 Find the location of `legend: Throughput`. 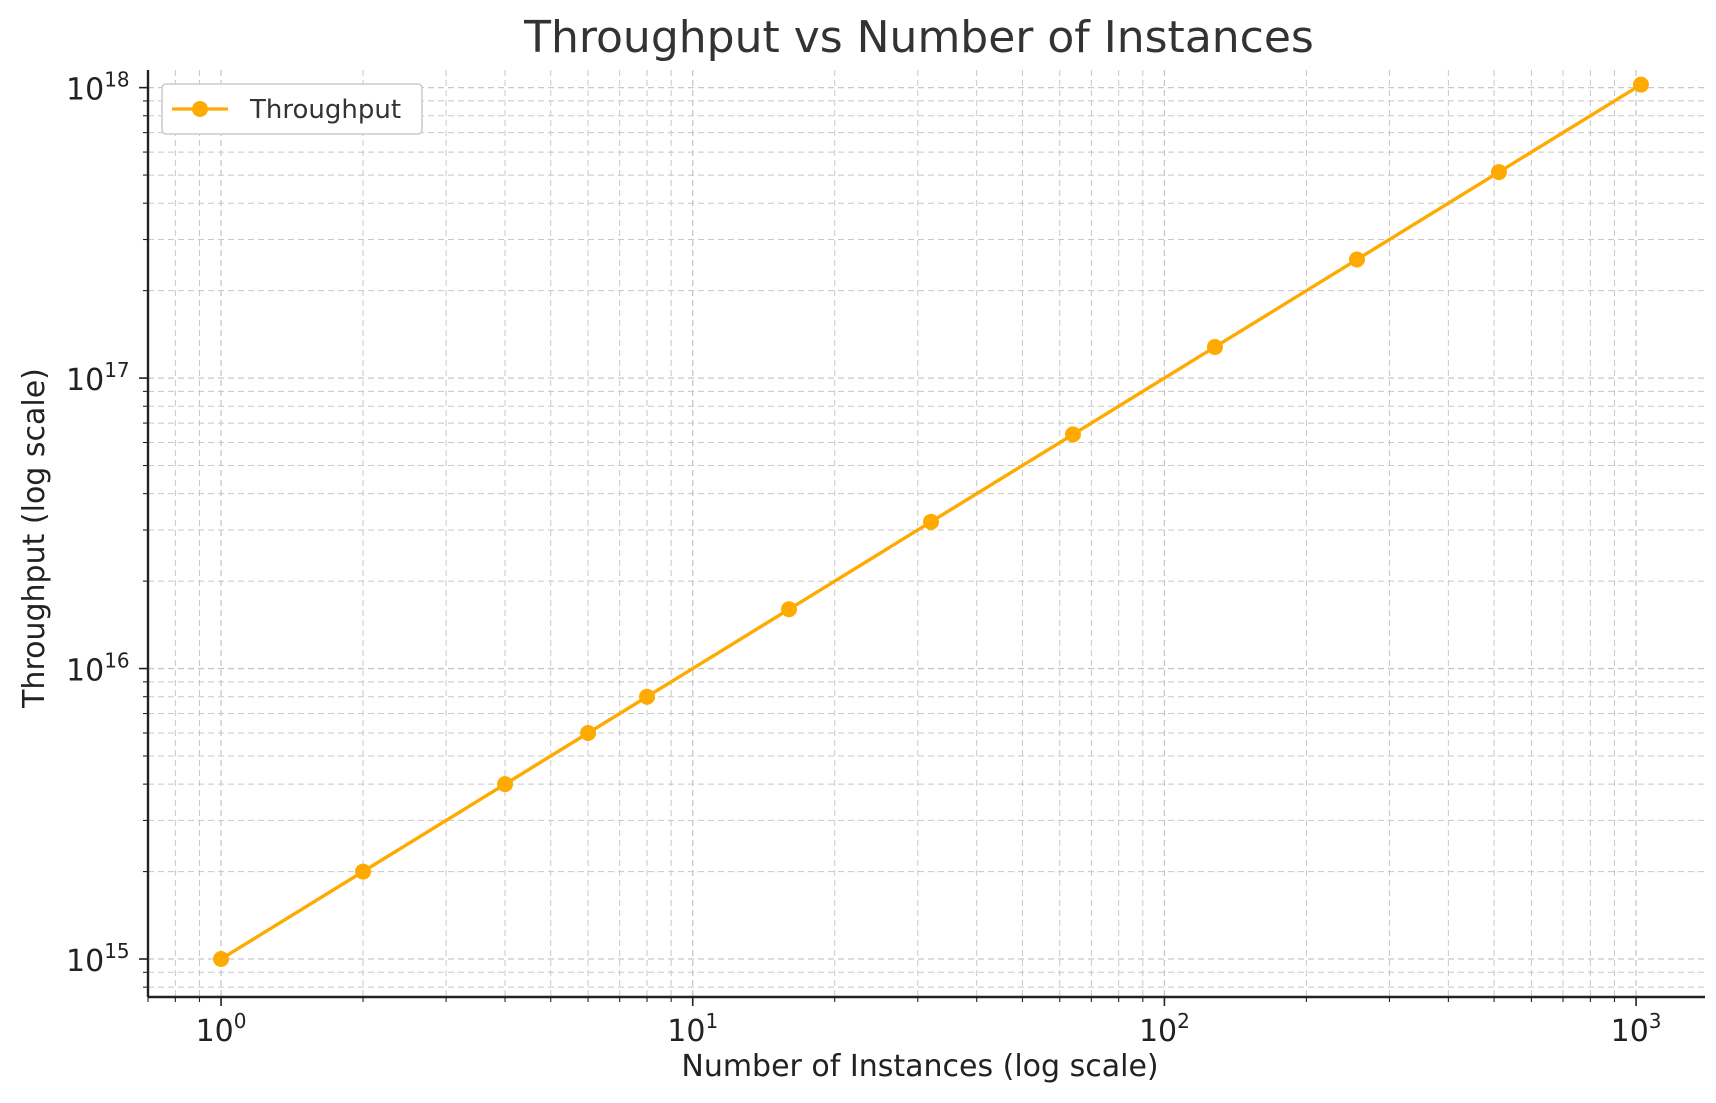

legend: Throughput is located at coordinates (292, 109).